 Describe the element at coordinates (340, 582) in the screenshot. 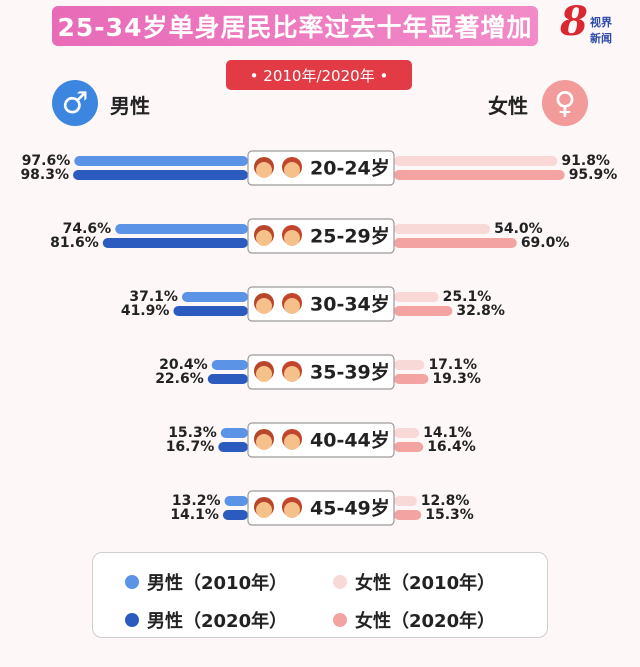

I see `legend-swatch-female-2010` at that location.